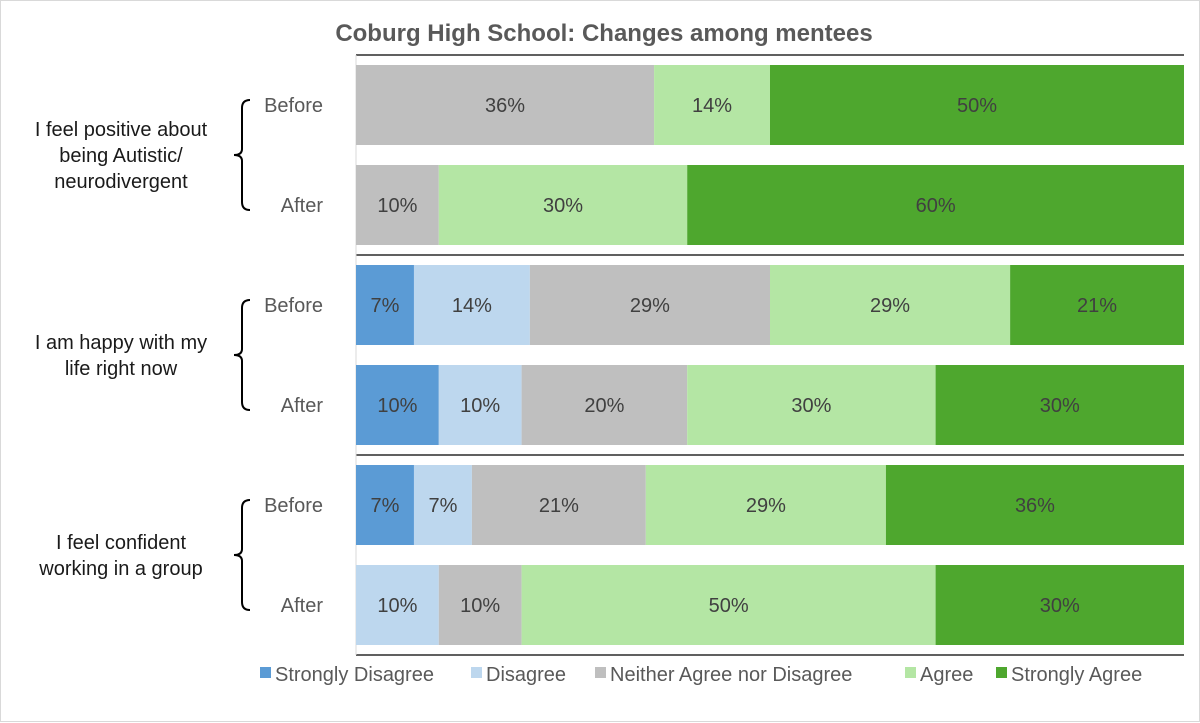 Image resolution: width=1200 pixels, height=723 pixels. Describe the element at coordinates (121, 369) in the screenshot. I see `question-label-line: life right now` at that location.